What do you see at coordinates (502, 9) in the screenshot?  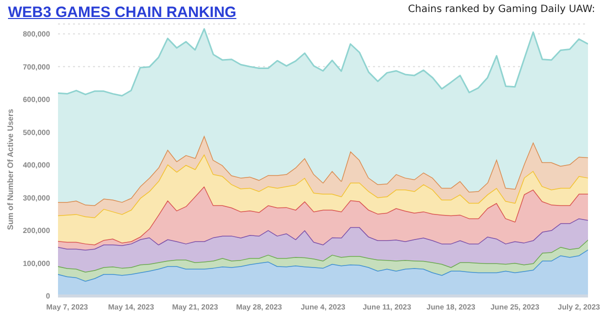 I see `text: Chains ranked by Gaming Daily UAW:` at bounding box center [502, 9].